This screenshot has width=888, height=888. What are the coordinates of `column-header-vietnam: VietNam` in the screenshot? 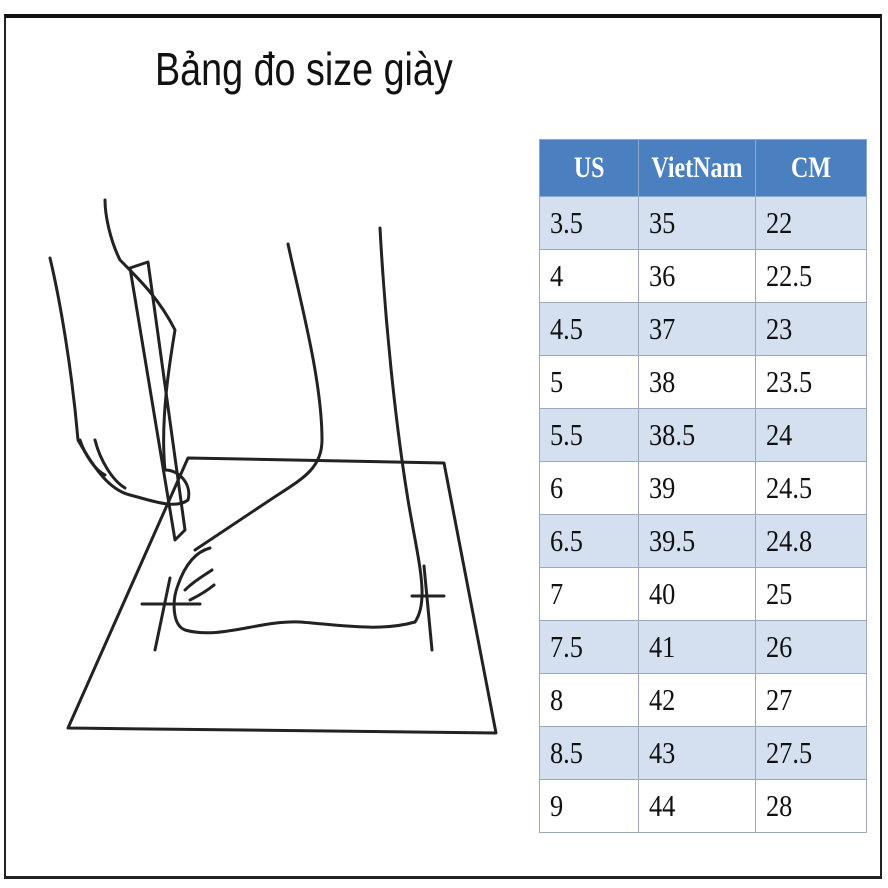 It's located at (697, 168).